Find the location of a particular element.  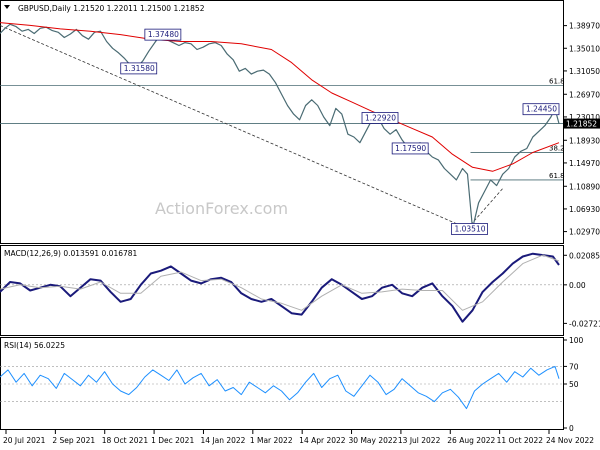

x-tick-label: 11 Oct 2022 is located at coordinates (520, 440).